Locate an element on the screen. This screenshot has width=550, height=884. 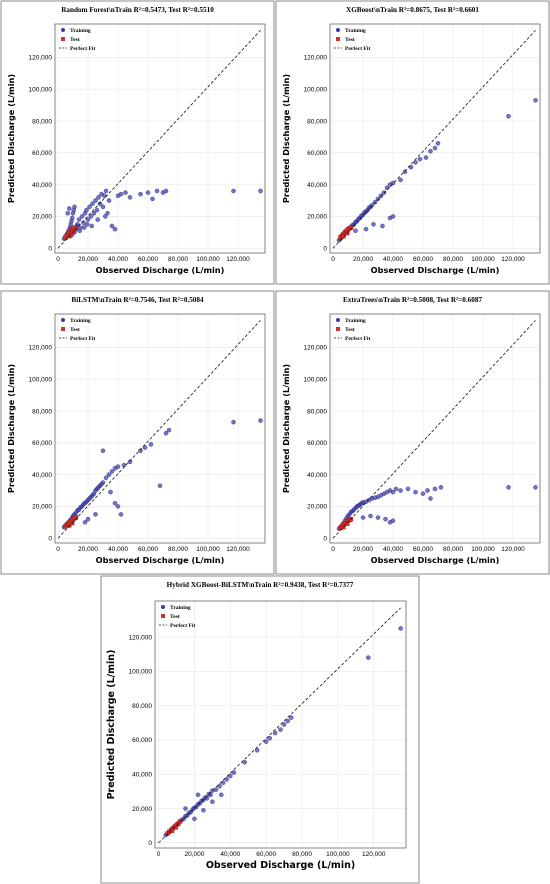
x-axis-label: Observed Discharge (L/min) is located at coordinates (160, 560).